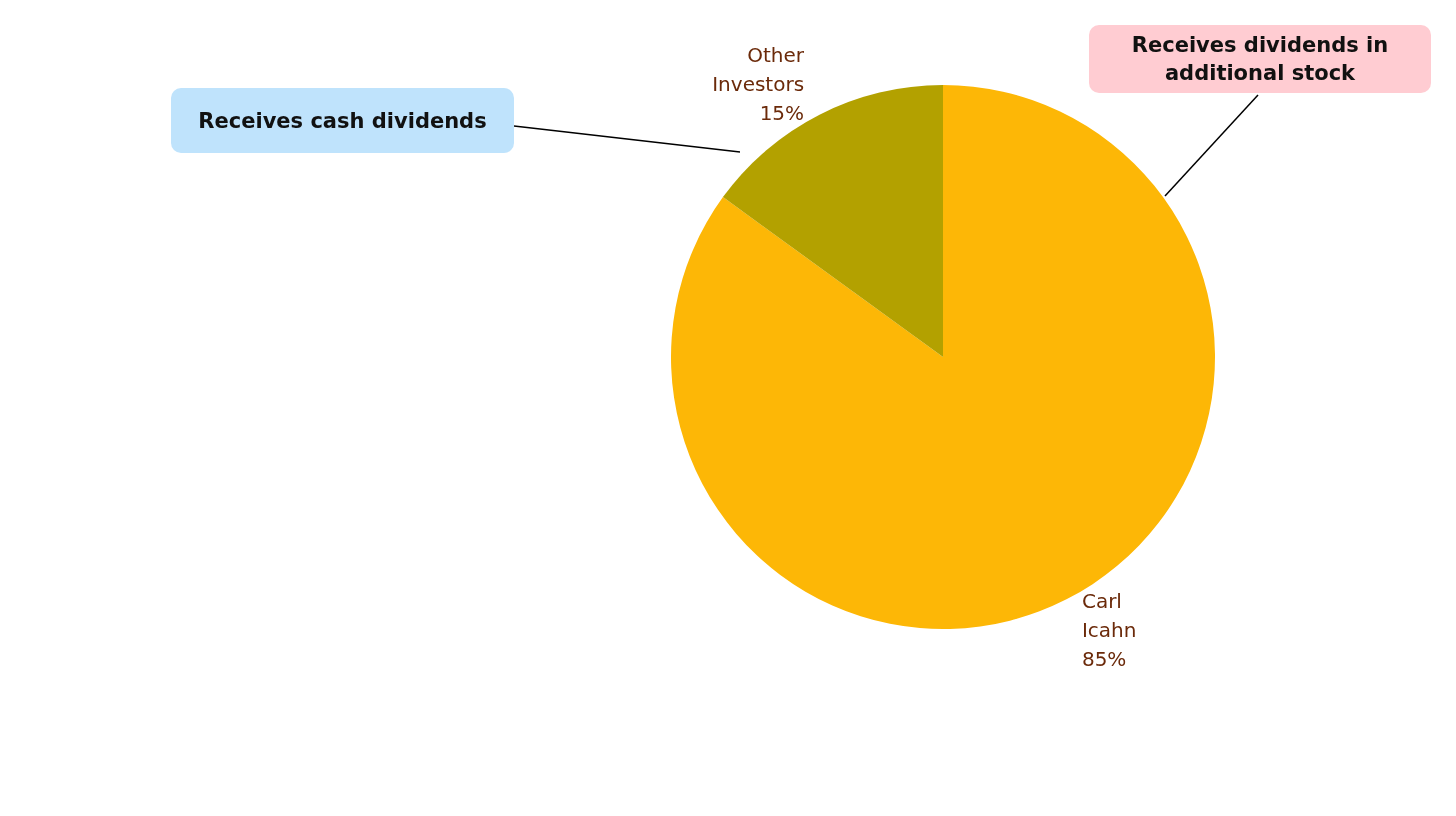  Describe the element at coordinates (758, 70) in the screenshot. I see `slice-label: Other Investors` at that location.